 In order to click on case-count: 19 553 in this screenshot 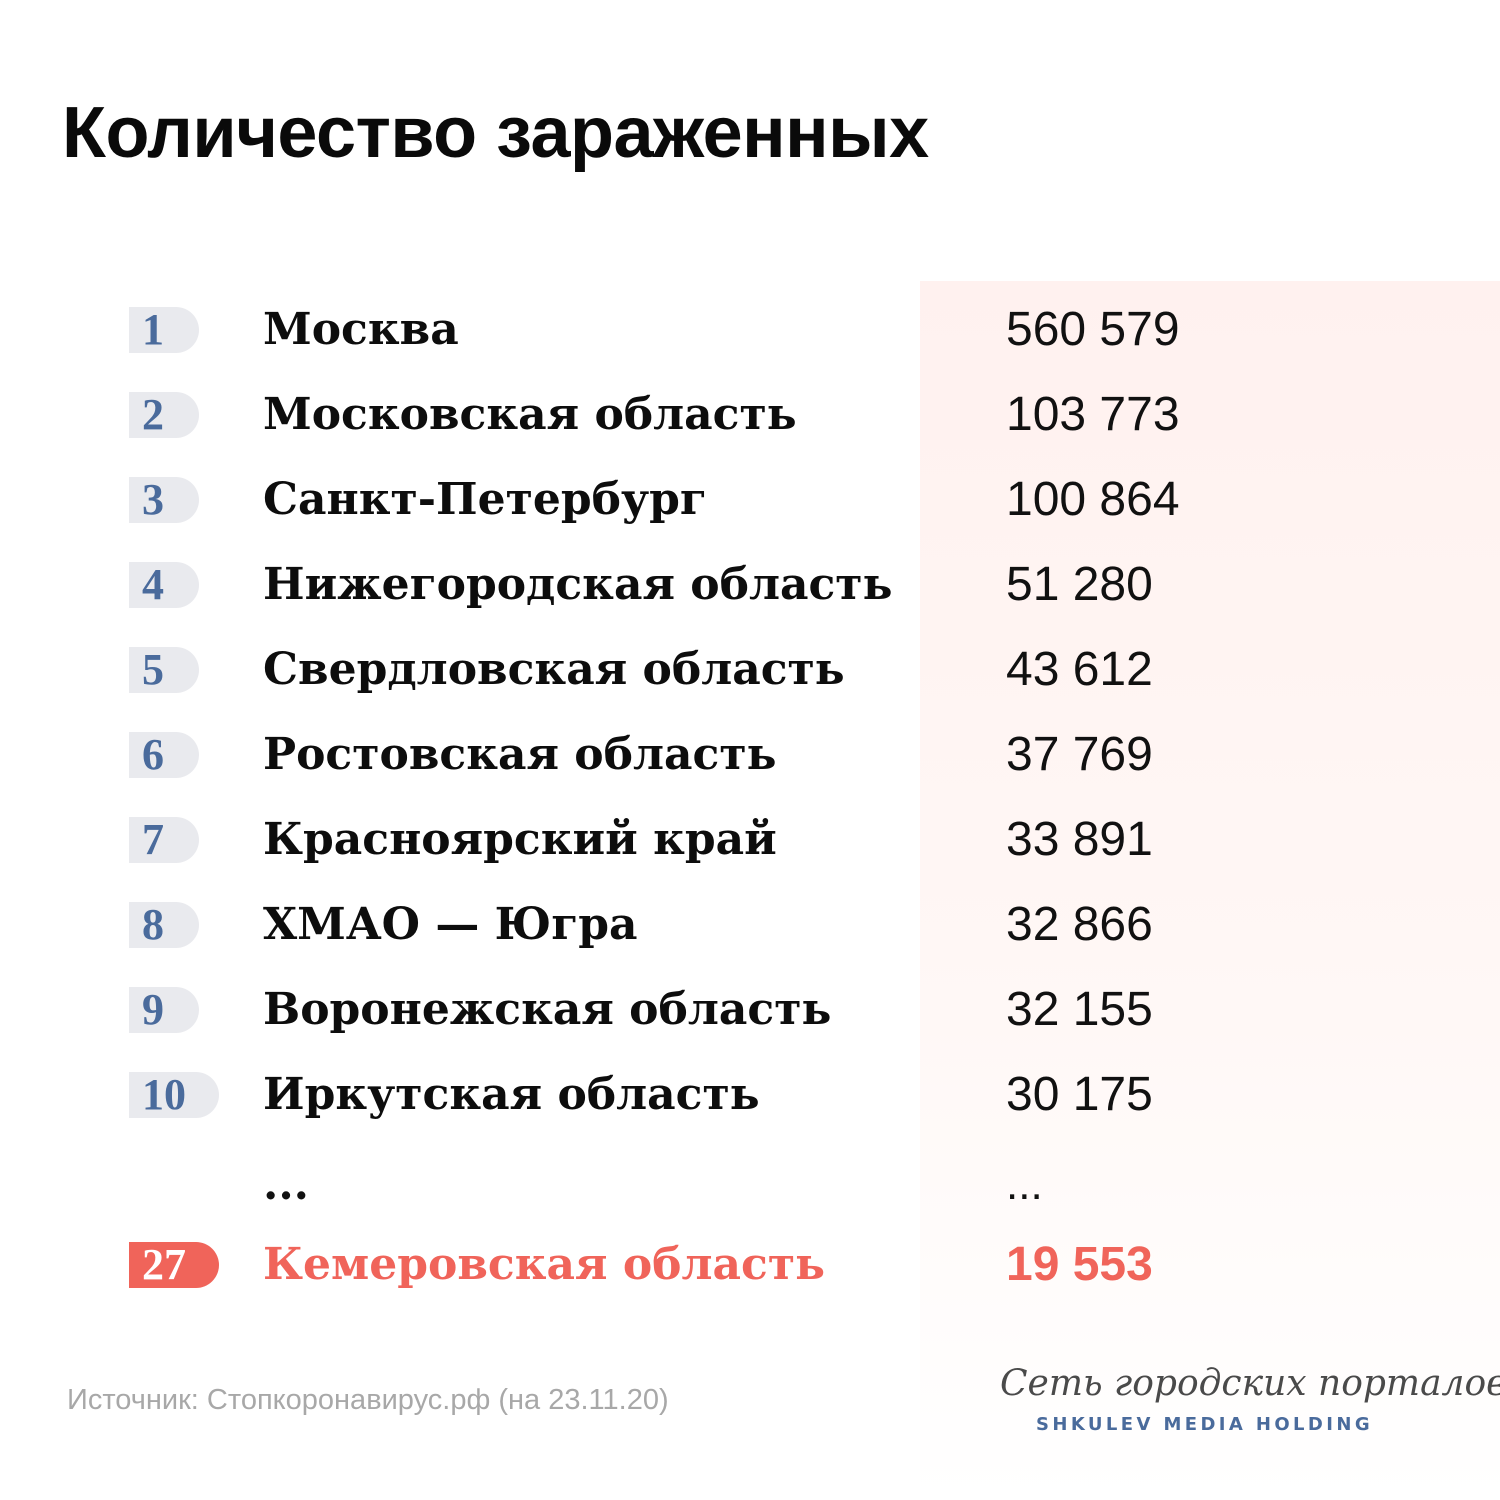, I will do `click(1079, 1264)`.